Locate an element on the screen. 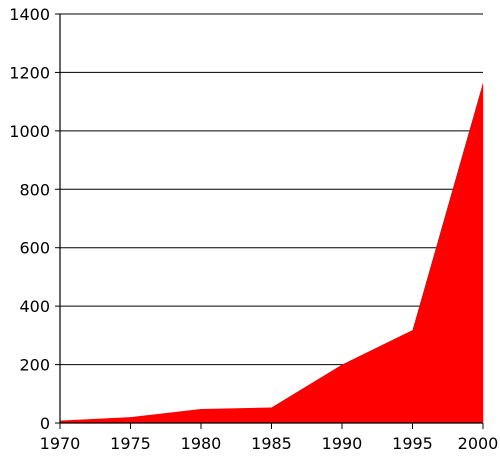  x-tick-label: 1975 is located at coordinates (130, 443).